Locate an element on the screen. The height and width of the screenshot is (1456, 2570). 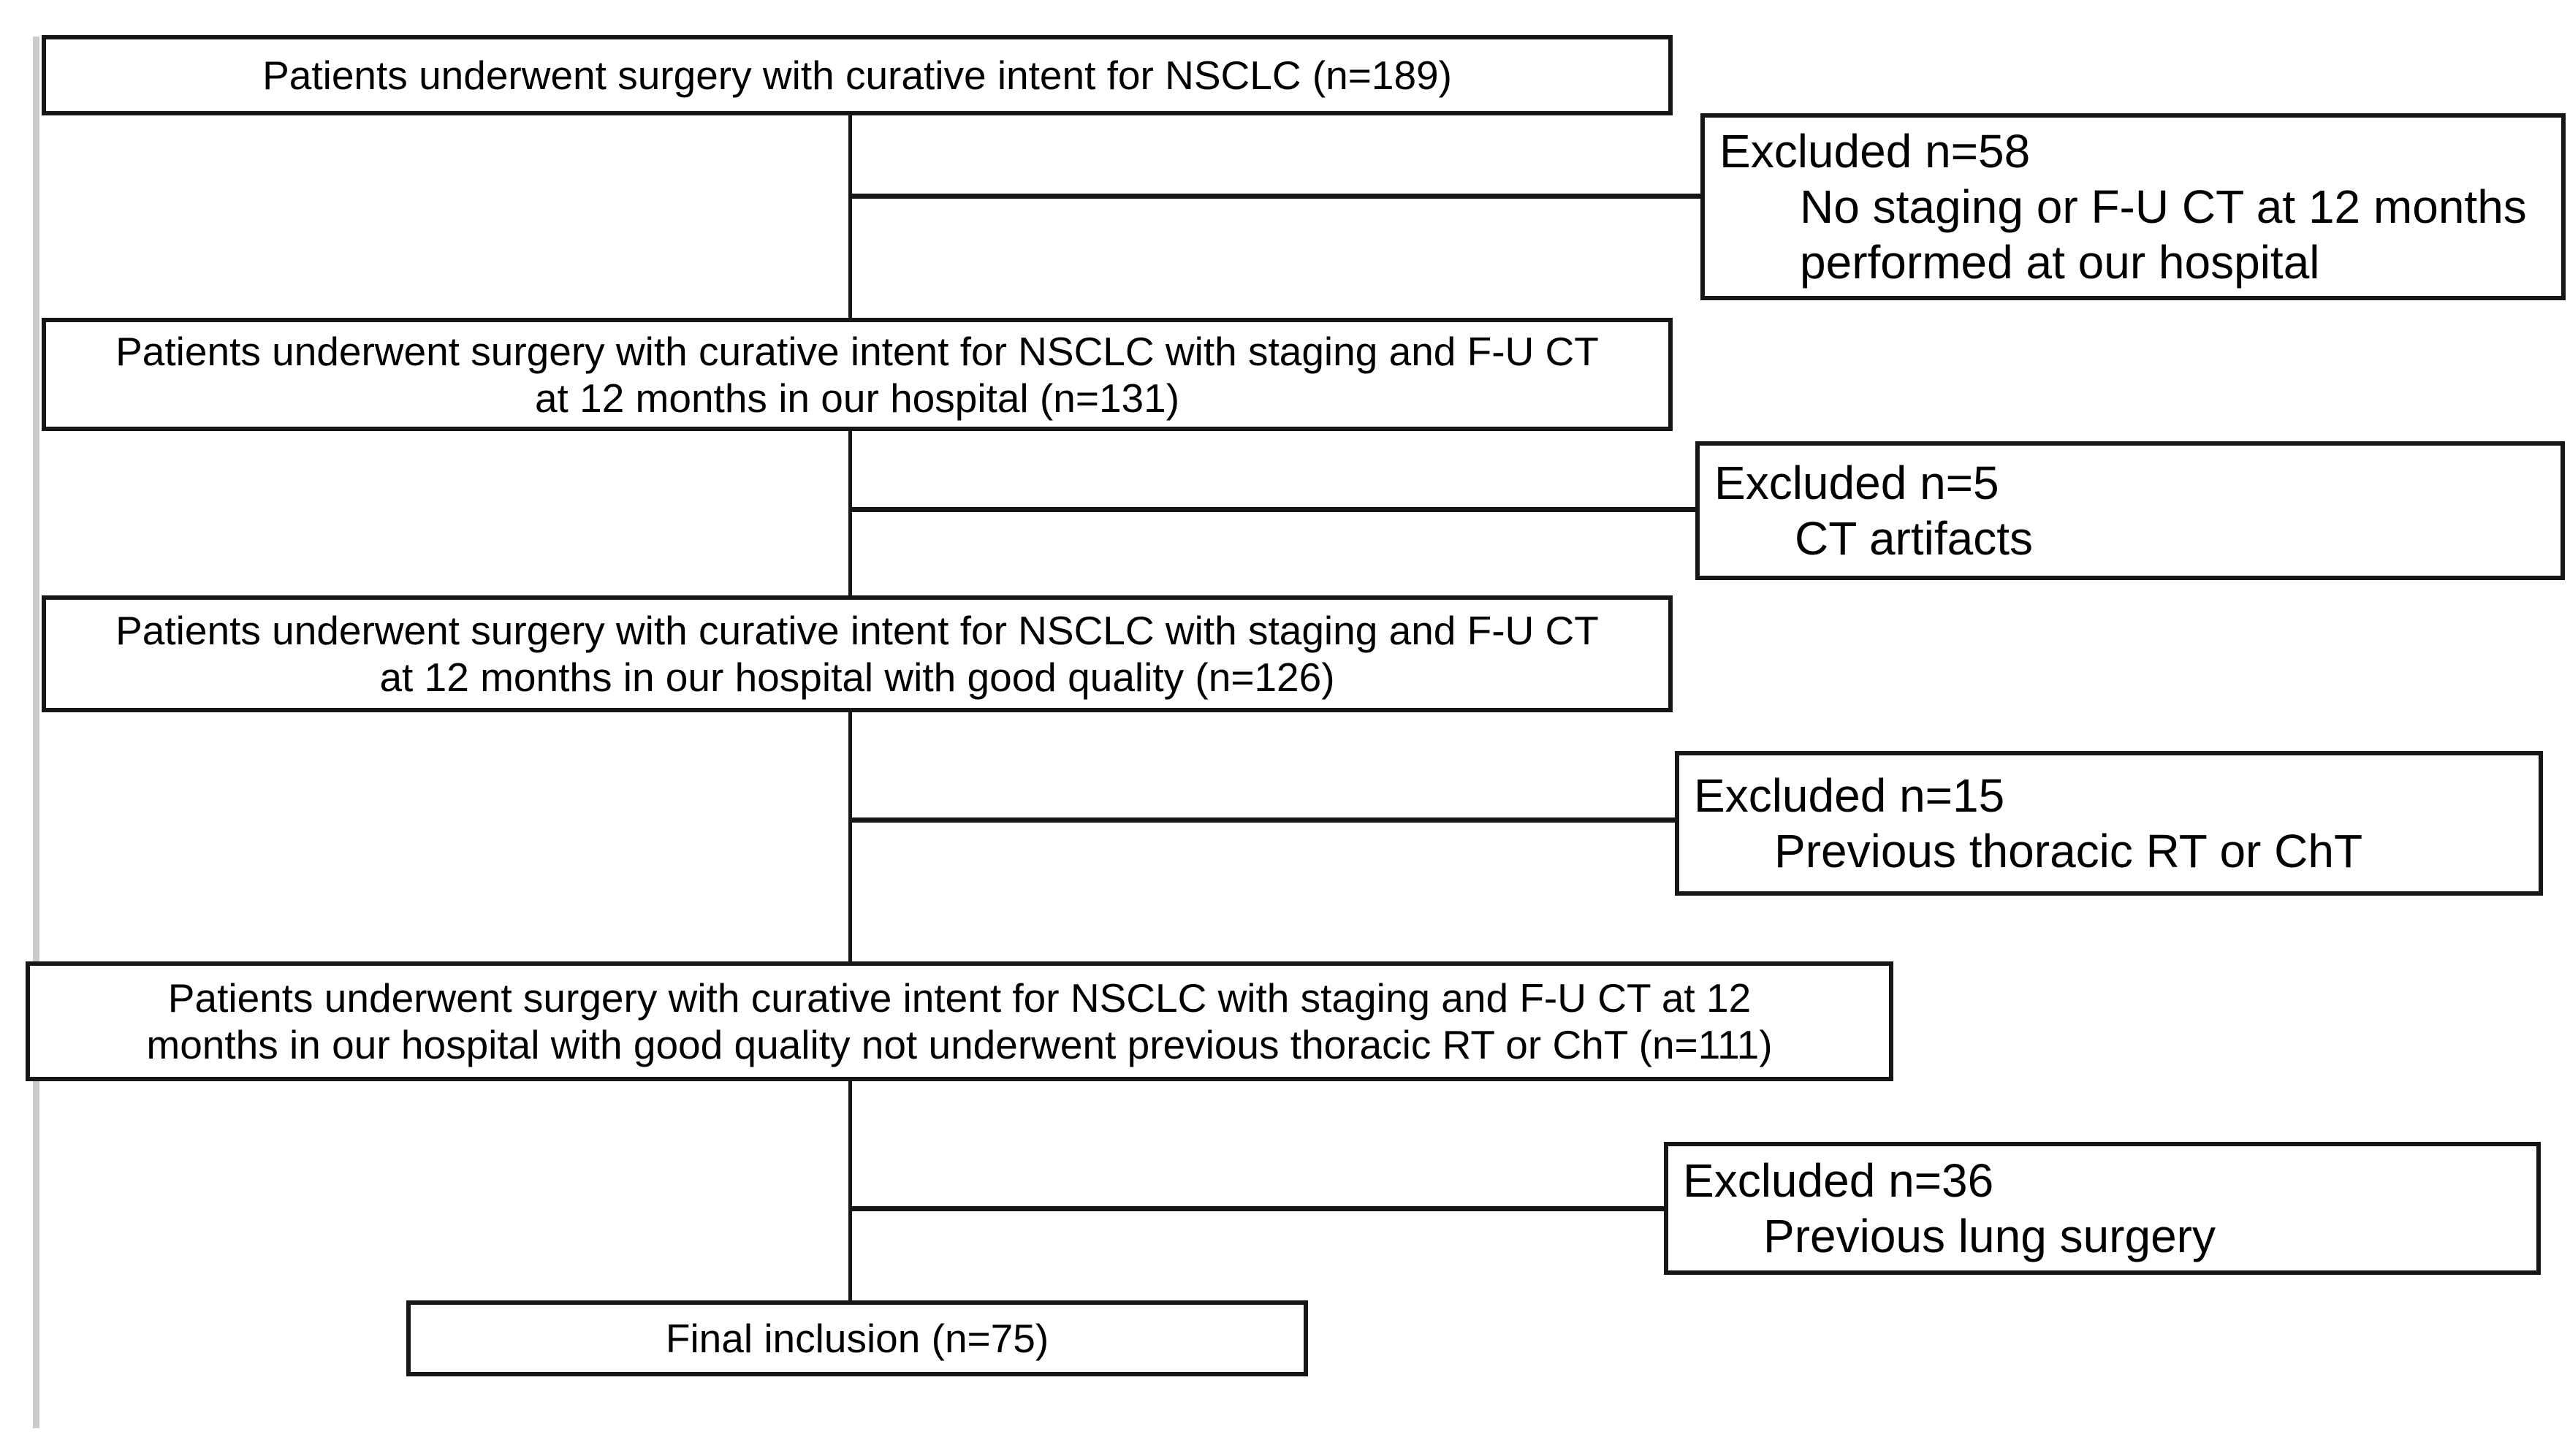
text-line: Final inclusion (n=75) is located at coordinates (857, 1338).